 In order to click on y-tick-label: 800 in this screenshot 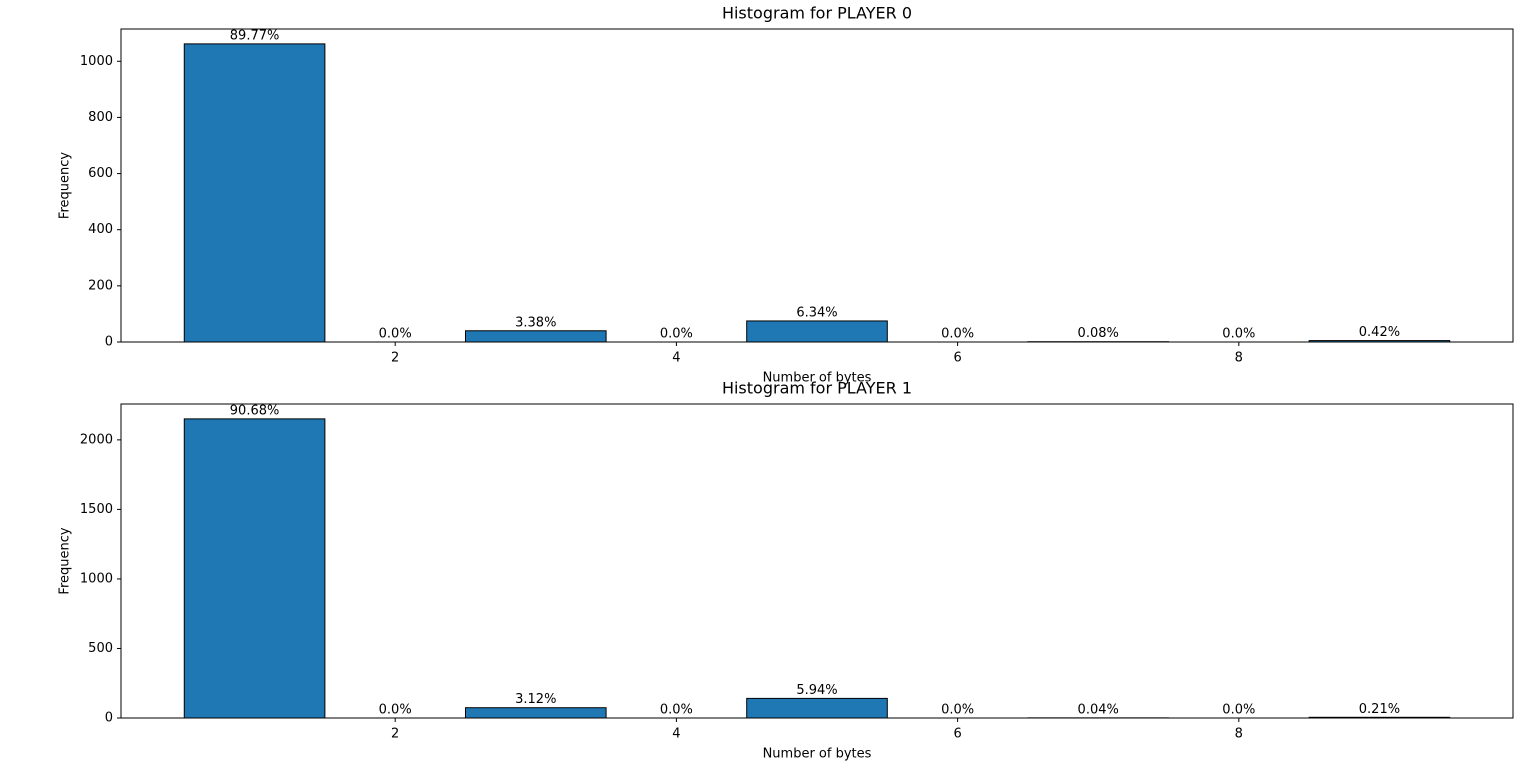, I will do `click(100, 117)`.